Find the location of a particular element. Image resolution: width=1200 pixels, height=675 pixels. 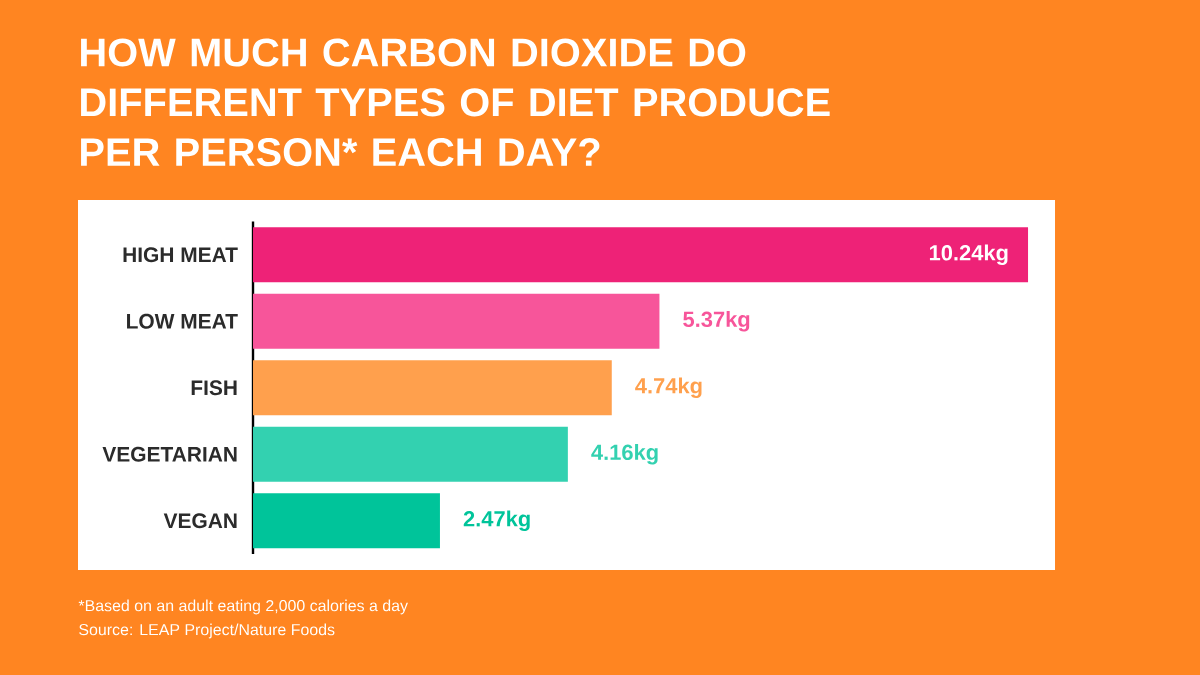

data-label: 4.74kg is located at coordinates (668, 388).